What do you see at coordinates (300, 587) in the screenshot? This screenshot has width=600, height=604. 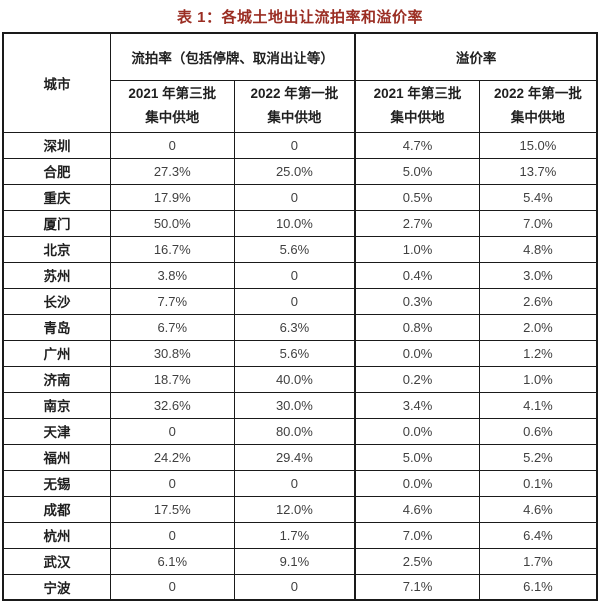 I see `table-row: 宁波 0 0 7.1% 6.1%` at bounding box center [300, 587].